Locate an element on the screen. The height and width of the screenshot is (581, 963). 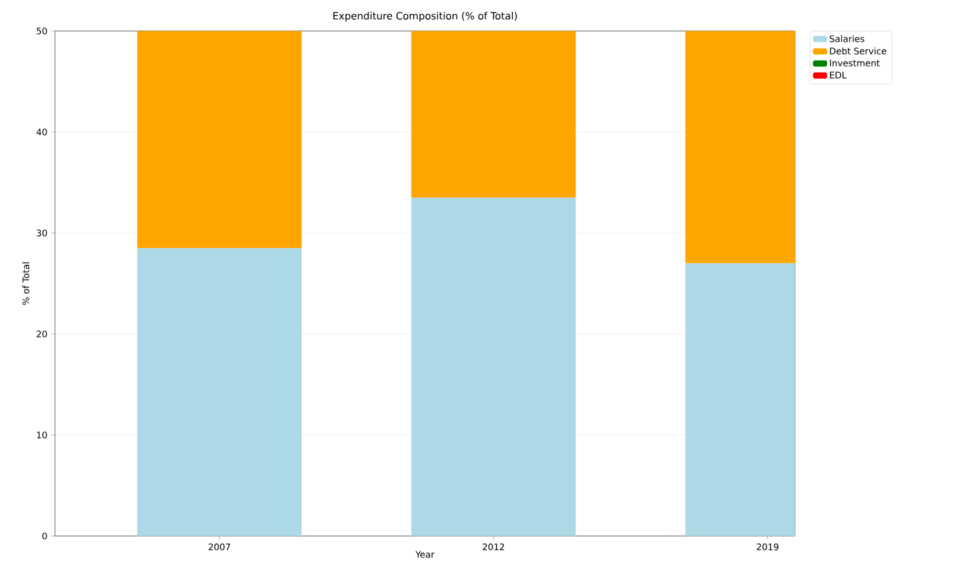
y-axis-title: % of Total is located at coordinates (26, 283).